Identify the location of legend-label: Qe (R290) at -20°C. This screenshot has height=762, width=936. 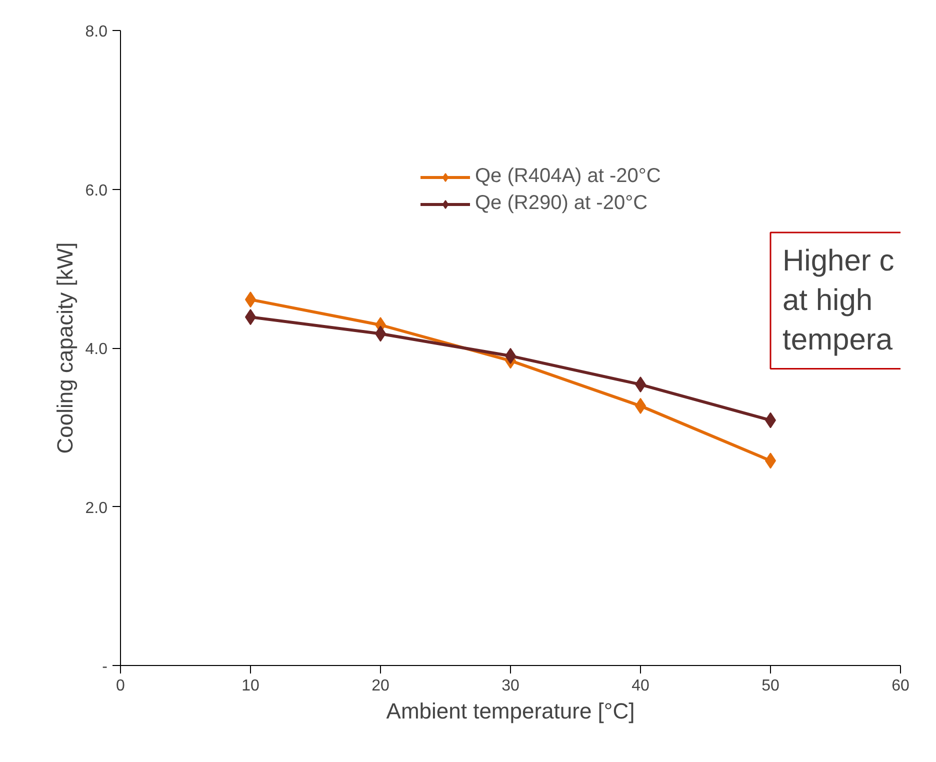
(561, 203).